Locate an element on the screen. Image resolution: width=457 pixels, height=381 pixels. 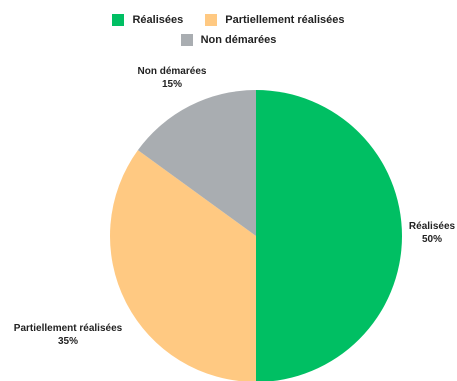
legend-item-realisees: Réalisées is located at coordinates (147, 20).